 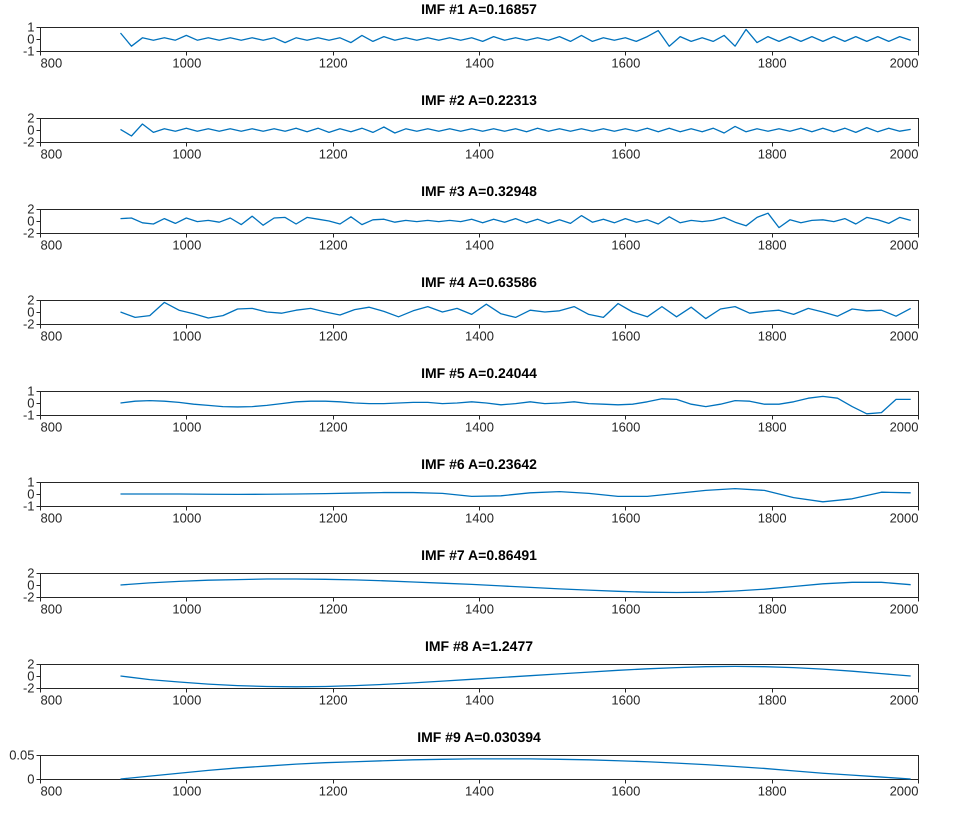 I want to click on chart-title: IMF #2 A=0.22313, so click(x=479, y=100).